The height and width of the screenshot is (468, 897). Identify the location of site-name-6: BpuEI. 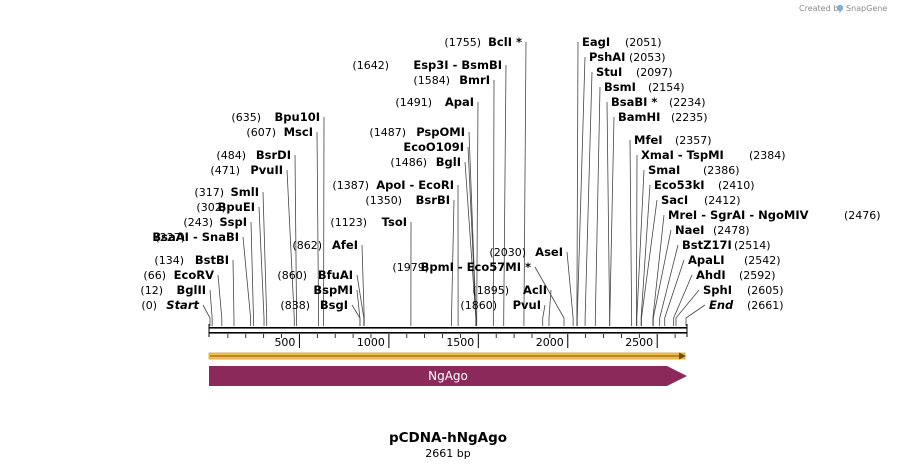
(236, 207).